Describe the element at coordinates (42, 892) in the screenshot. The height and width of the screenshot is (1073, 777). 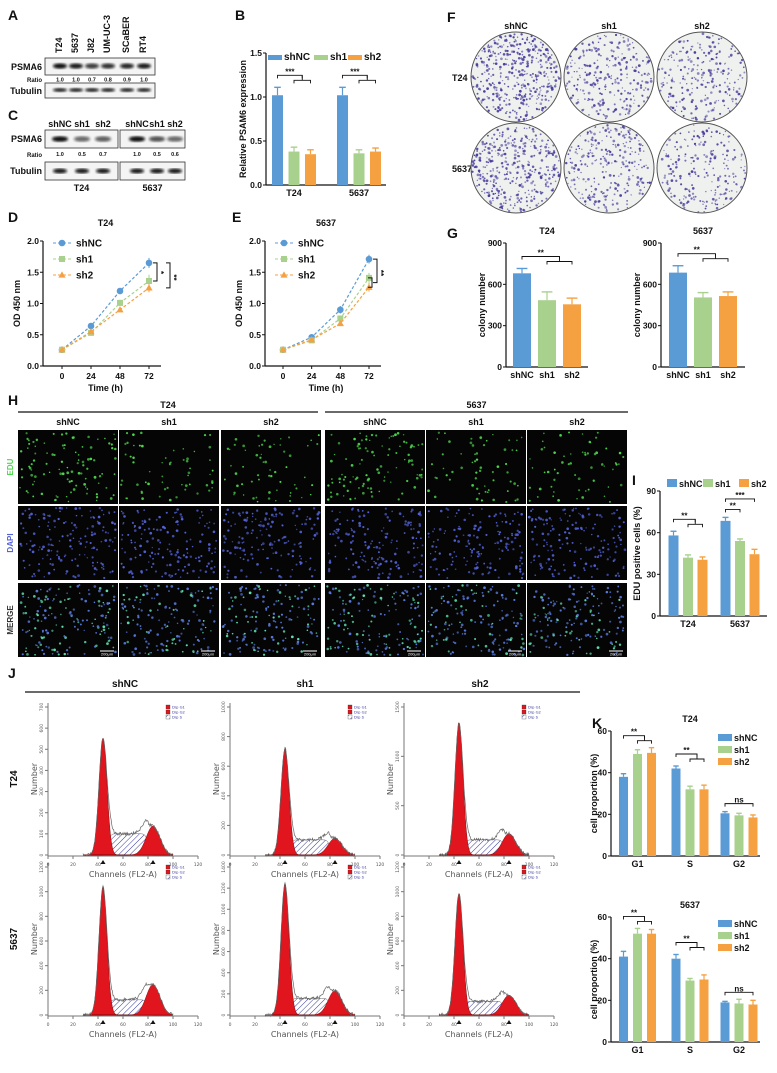
I see `y-tick-label: 1000` at that location.